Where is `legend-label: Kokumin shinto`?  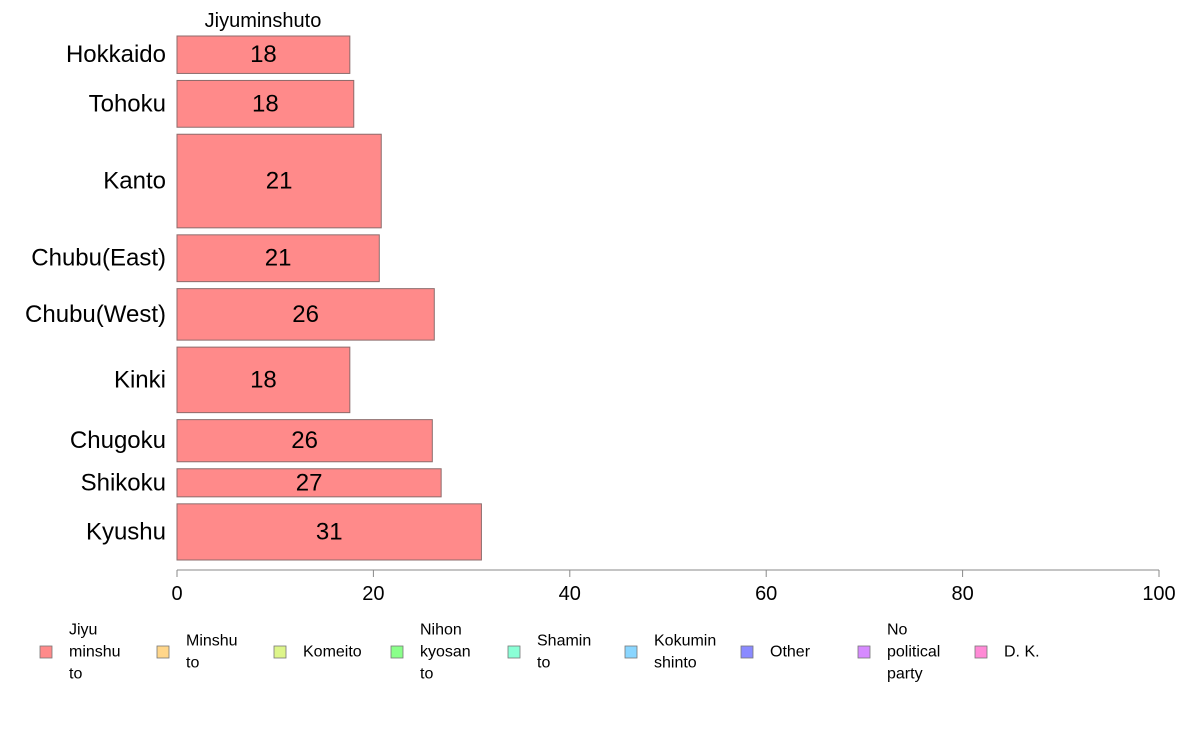
legend-label: Kokumin shinto is located at coordinates (685, 652).